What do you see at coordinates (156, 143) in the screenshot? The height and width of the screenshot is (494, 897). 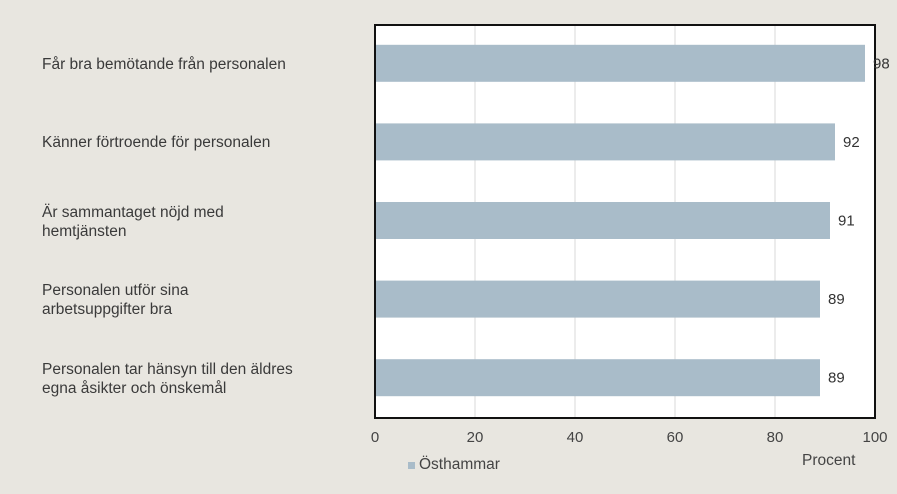 I see `category-label: Känner förtroende för personalen` at bounding box center [156, 143].